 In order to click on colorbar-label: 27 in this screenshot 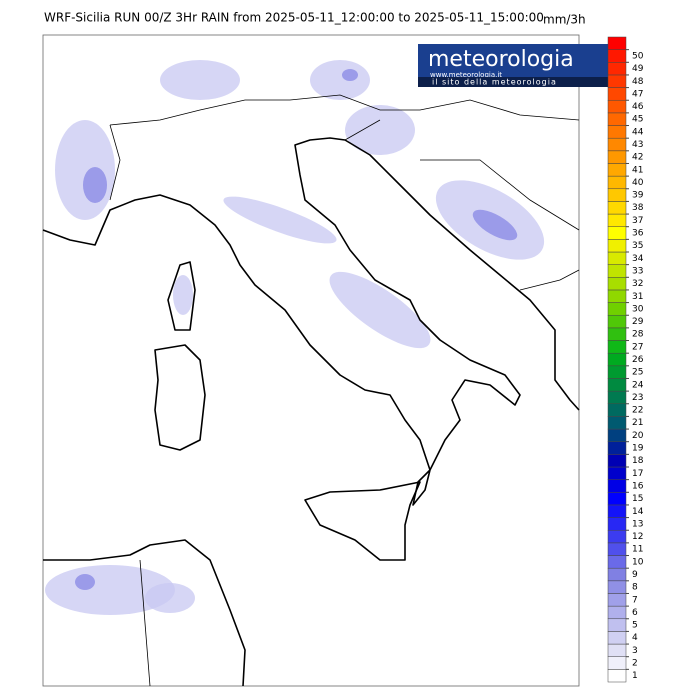, I will do `click(637, 347)`.